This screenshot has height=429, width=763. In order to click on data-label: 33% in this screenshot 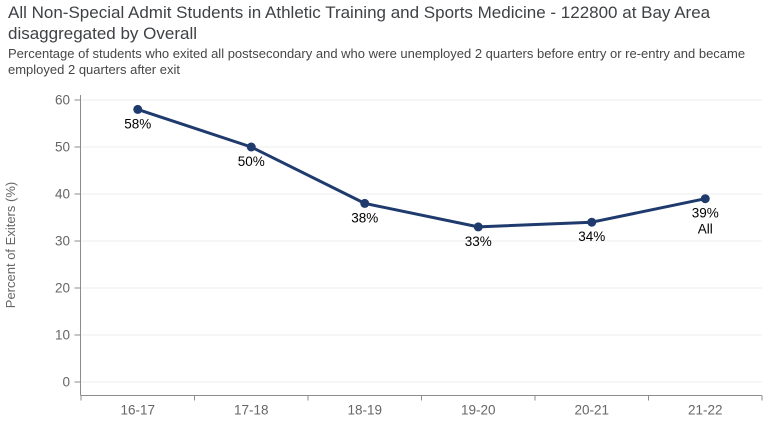, I will do `click(478, 241)`.